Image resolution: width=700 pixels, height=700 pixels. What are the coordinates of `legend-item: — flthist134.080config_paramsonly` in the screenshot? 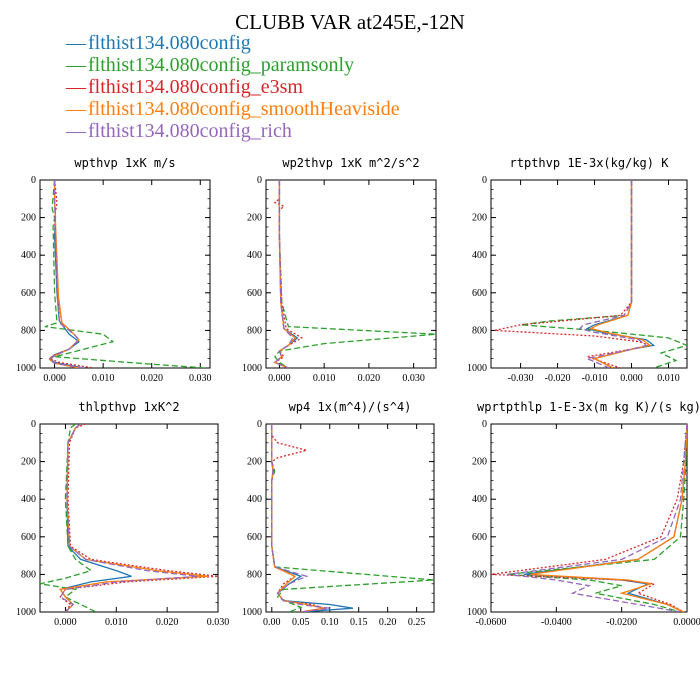 It's located at (233, 65).